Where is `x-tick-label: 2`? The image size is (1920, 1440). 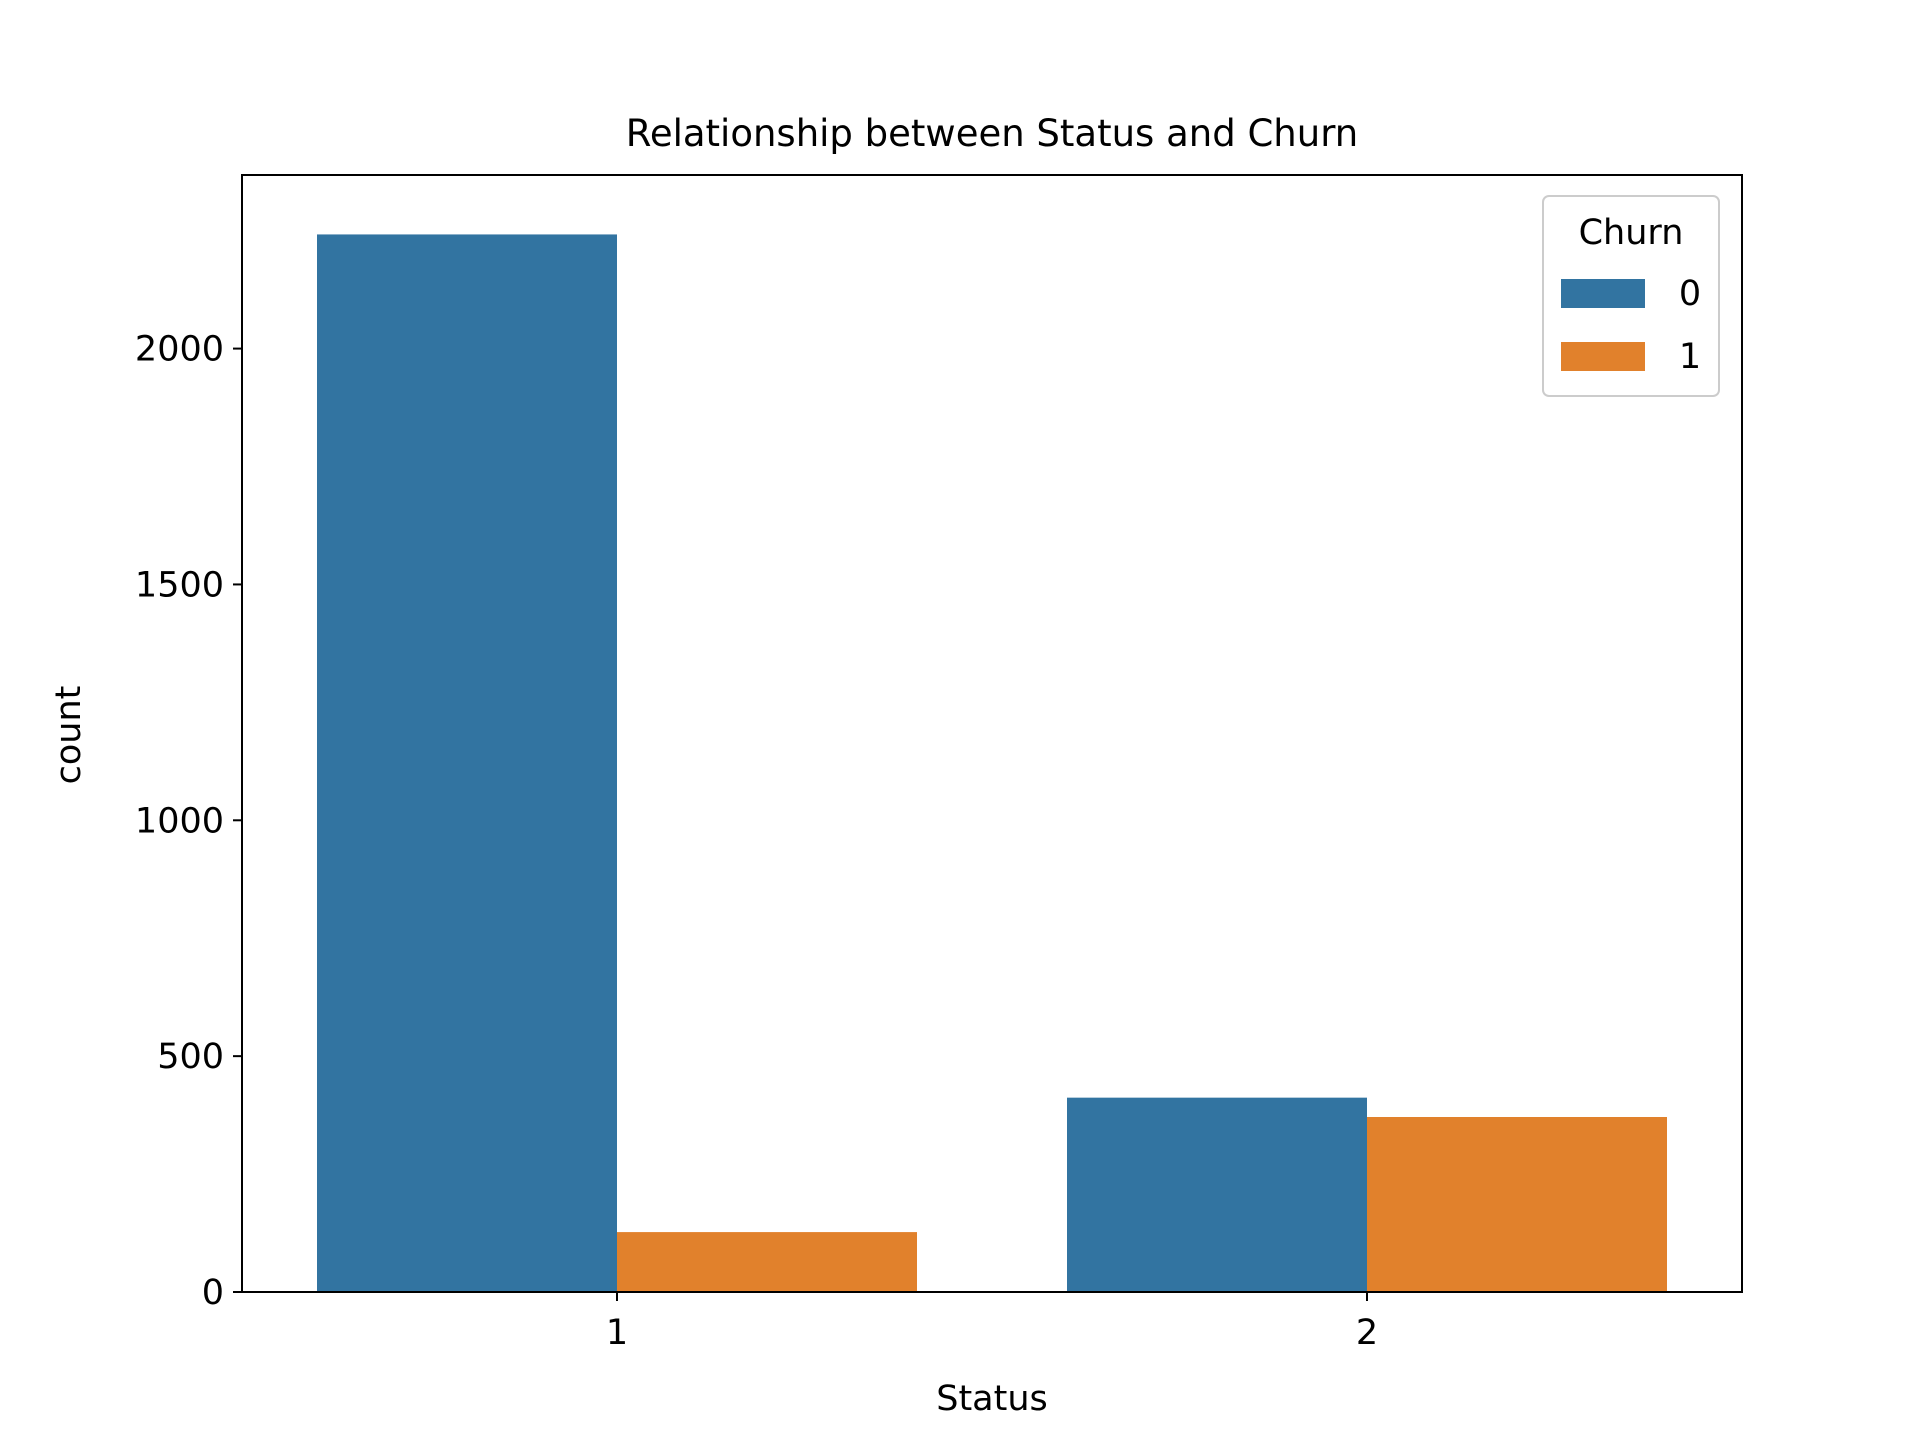 x-tick-label: 2 is located at coordinates (1367, 1333).